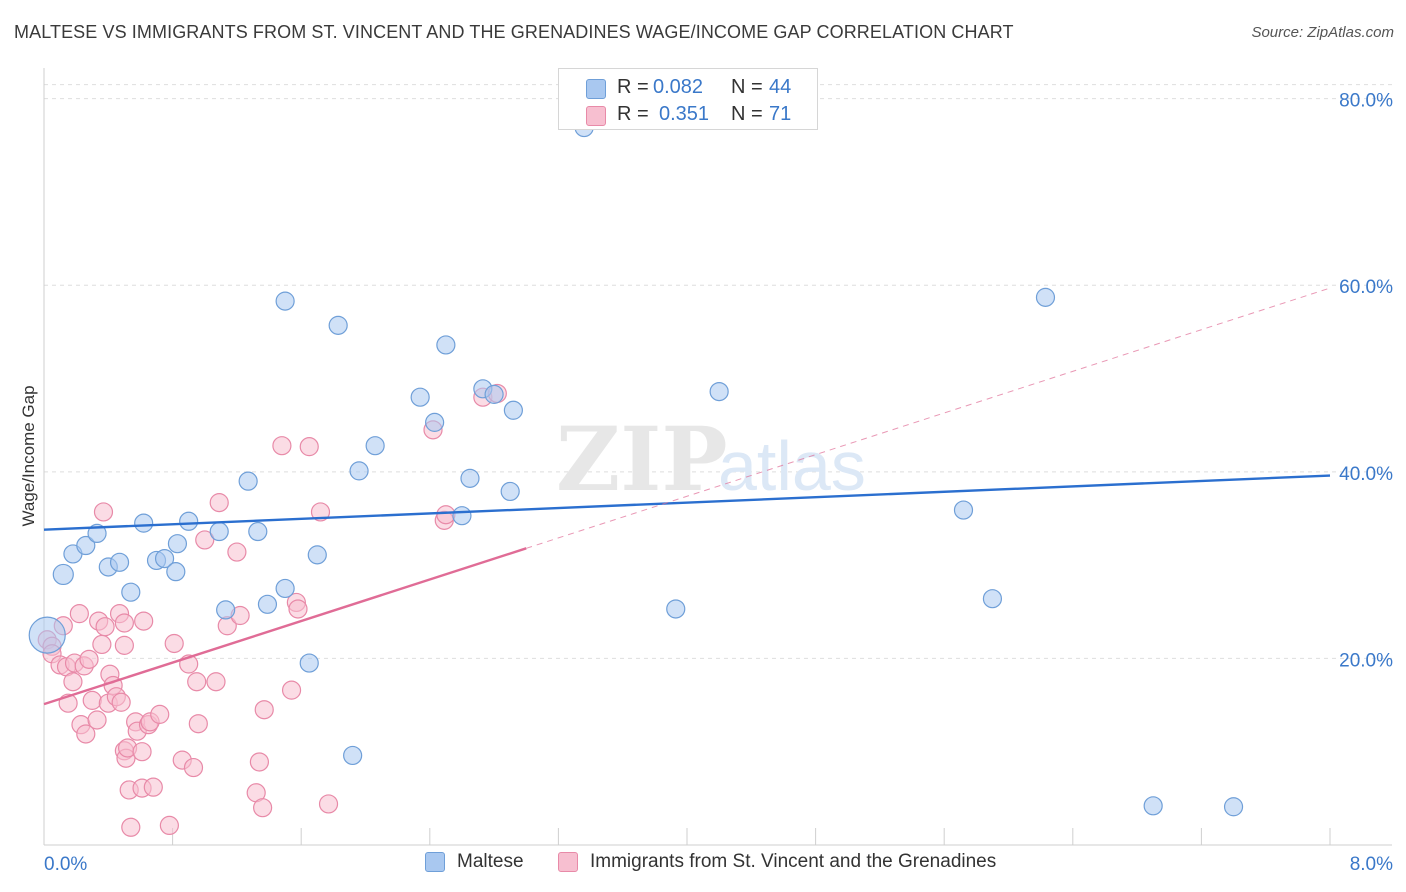 The height and width of the screenshot is (892, 1406). What do you see at coordinates (1366, 660) in the screenshot?
I see `y-tick-label: 20.0%` at bounding box center [1366, 660].